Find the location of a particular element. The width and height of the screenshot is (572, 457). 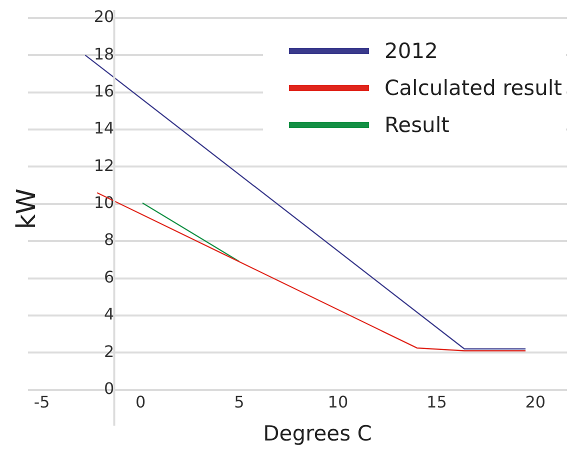

y-tick-label: 10 is located at coordinates (104, 202).